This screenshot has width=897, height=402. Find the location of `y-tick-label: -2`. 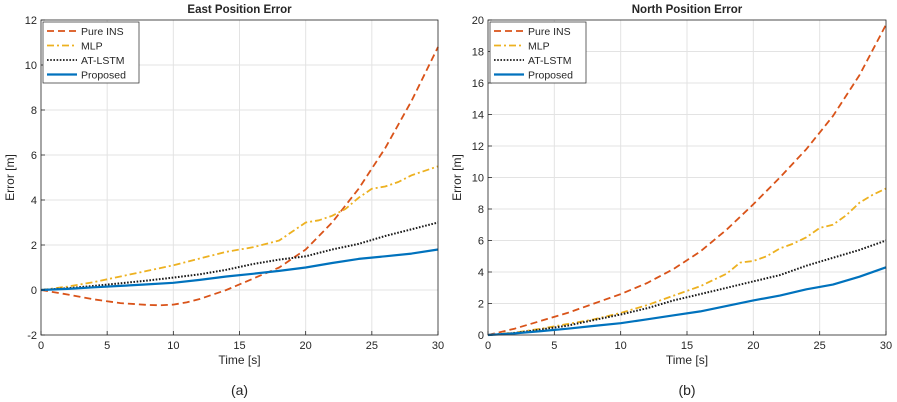

y-tick-label: -2 is located at coordinates (32, 336).